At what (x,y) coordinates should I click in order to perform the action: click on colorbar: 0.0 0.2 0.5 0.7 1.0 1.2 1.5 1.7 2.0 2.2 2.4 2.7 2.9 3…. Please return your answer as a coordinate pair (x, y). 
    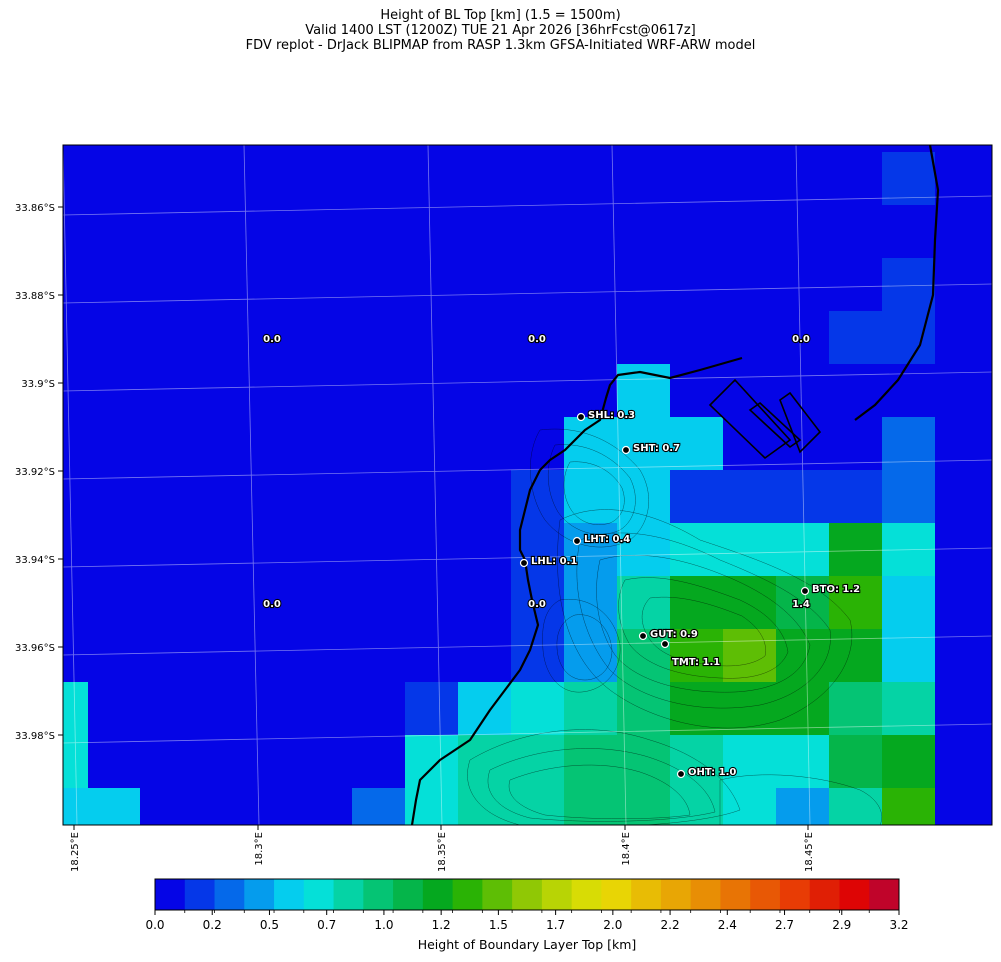
    Looking at the image, I should click on (527, 915).